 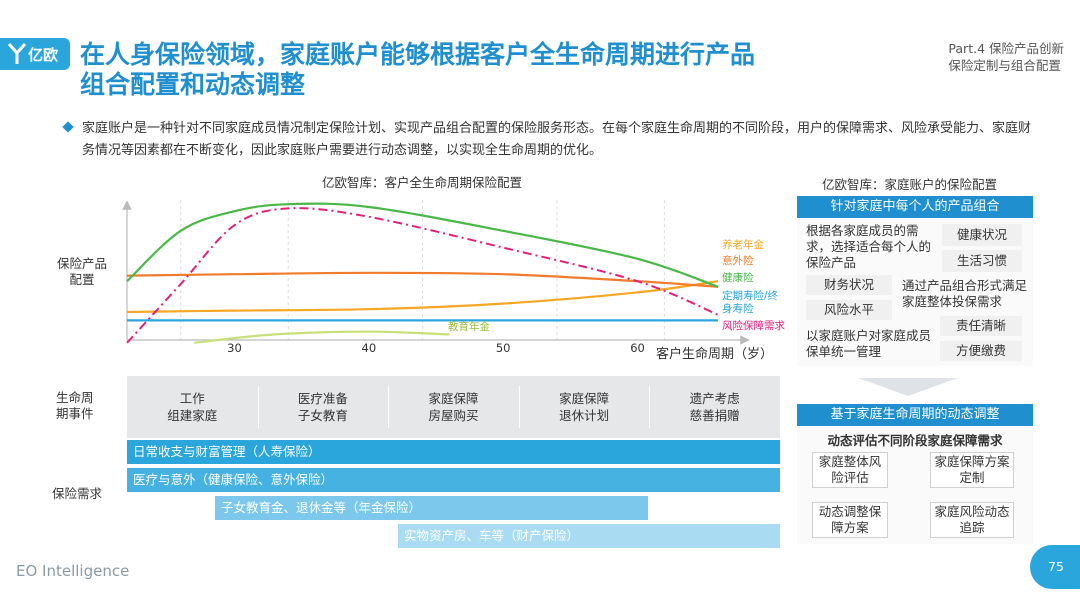 I want to click on series-layer, so click(x=422, y=273).